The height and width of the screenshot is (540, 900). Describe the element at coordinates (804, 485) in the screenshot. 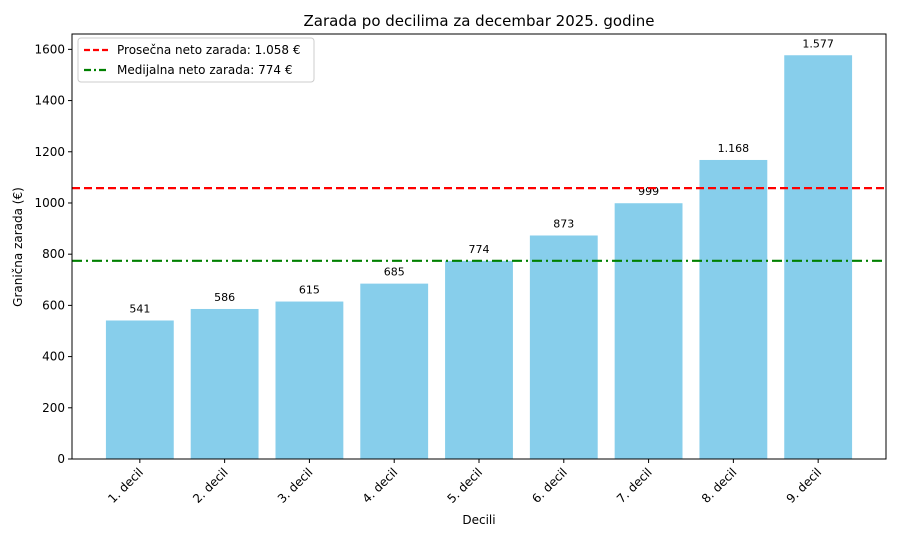

I see `x-tick-label-9: 9. decil` at that location.